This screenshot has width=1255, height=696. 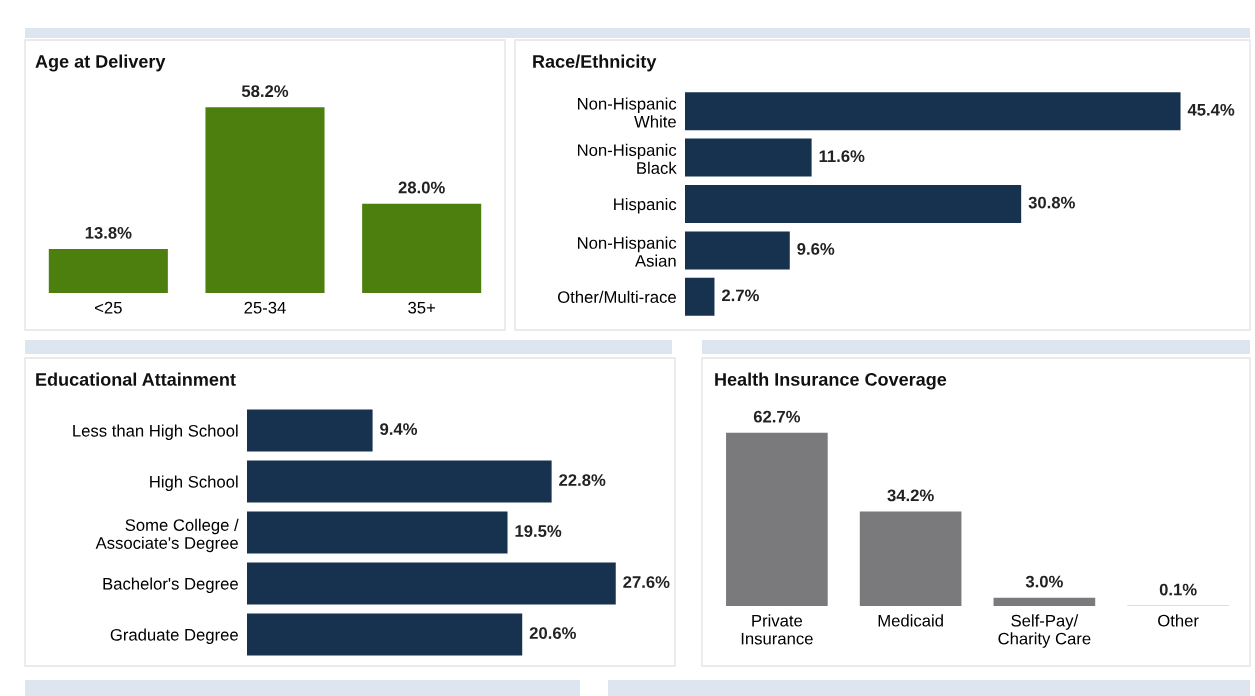 I want to click on y-tick-label: Graduate Degree, so click(x=174, y=636).